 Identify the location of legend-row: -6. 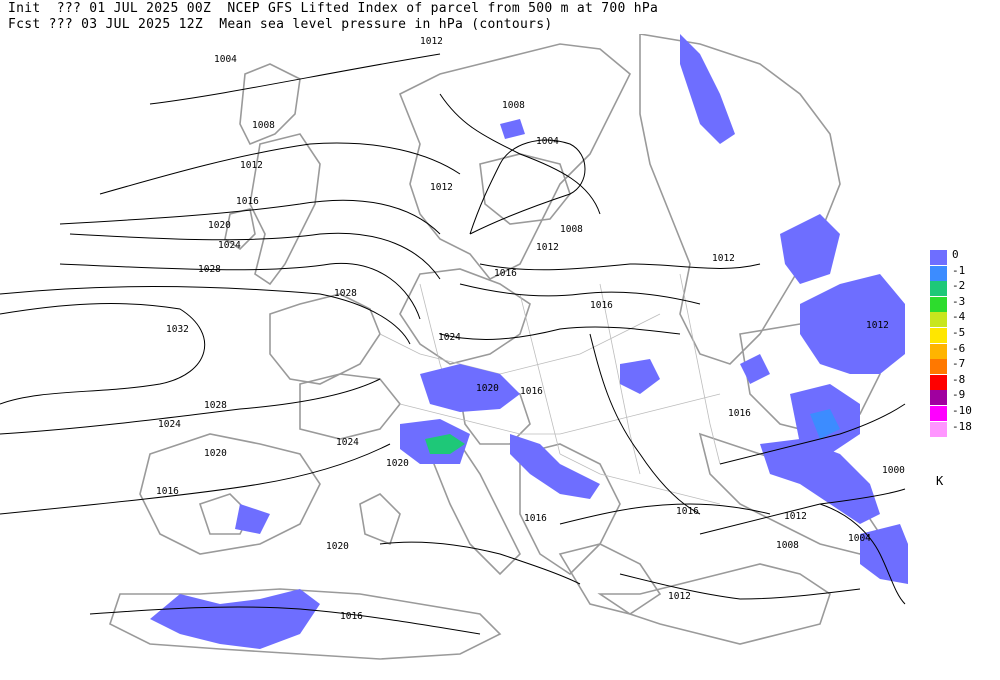
(965, 350).